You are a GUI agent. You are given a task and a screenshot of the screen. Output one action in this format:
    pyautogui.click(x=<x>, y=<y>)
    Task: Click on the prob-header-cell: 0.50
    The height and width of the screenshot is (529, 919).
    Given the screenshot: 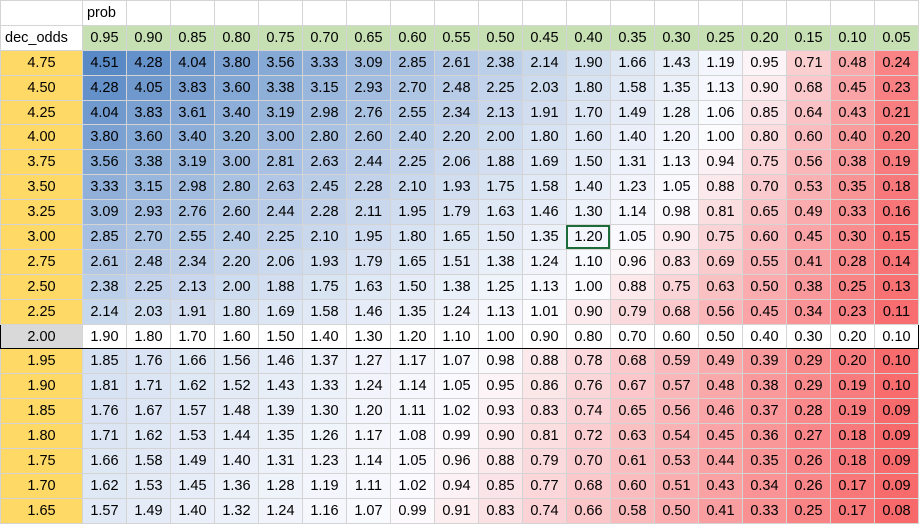 What is the action you would take?
    pyautogui.click(x=500, y=37)
    